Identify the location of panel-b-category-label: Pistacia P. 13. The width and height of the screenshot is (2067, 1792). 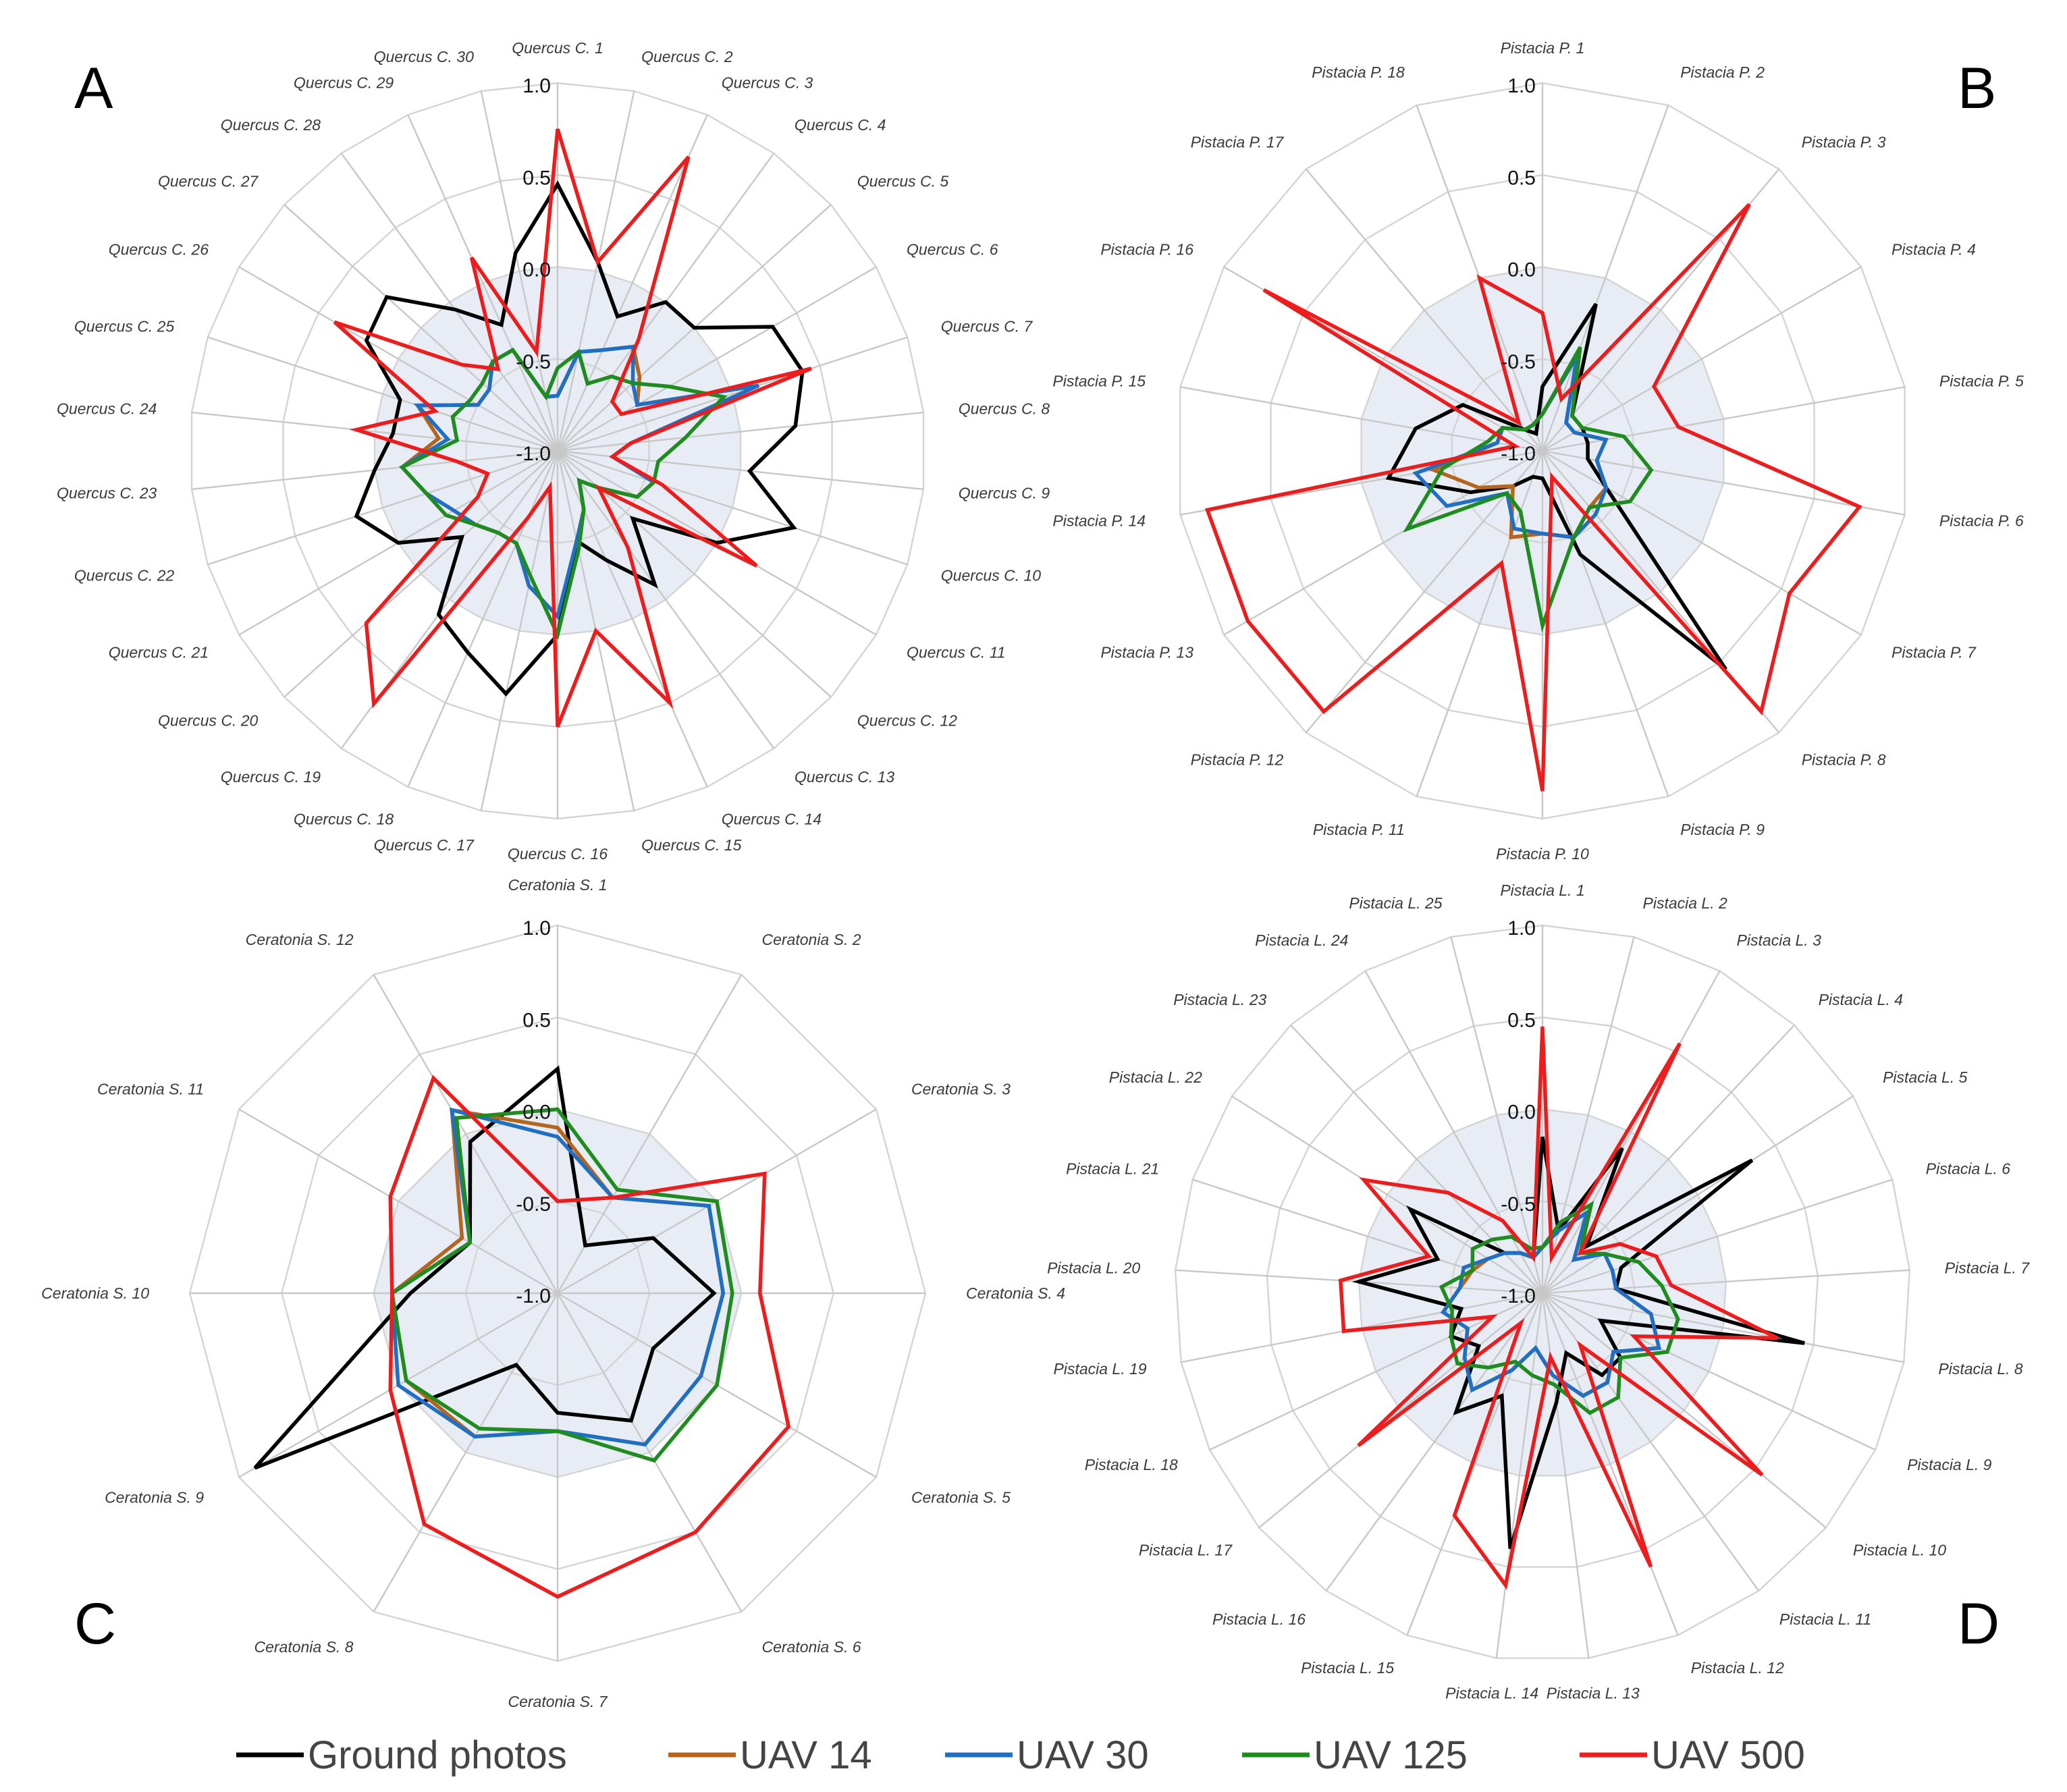
(1146, 652).